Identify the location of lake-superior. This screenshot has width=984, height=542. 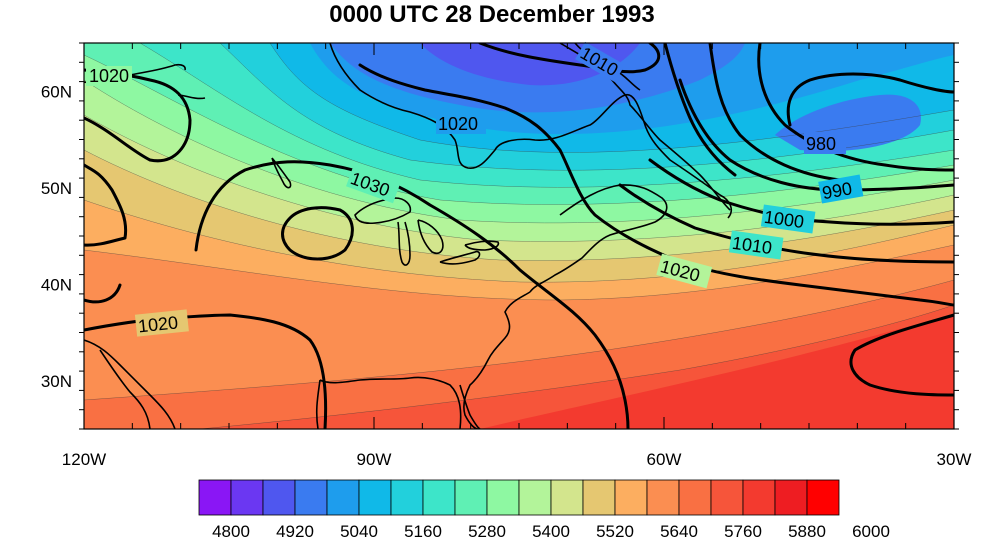
(383, 211).